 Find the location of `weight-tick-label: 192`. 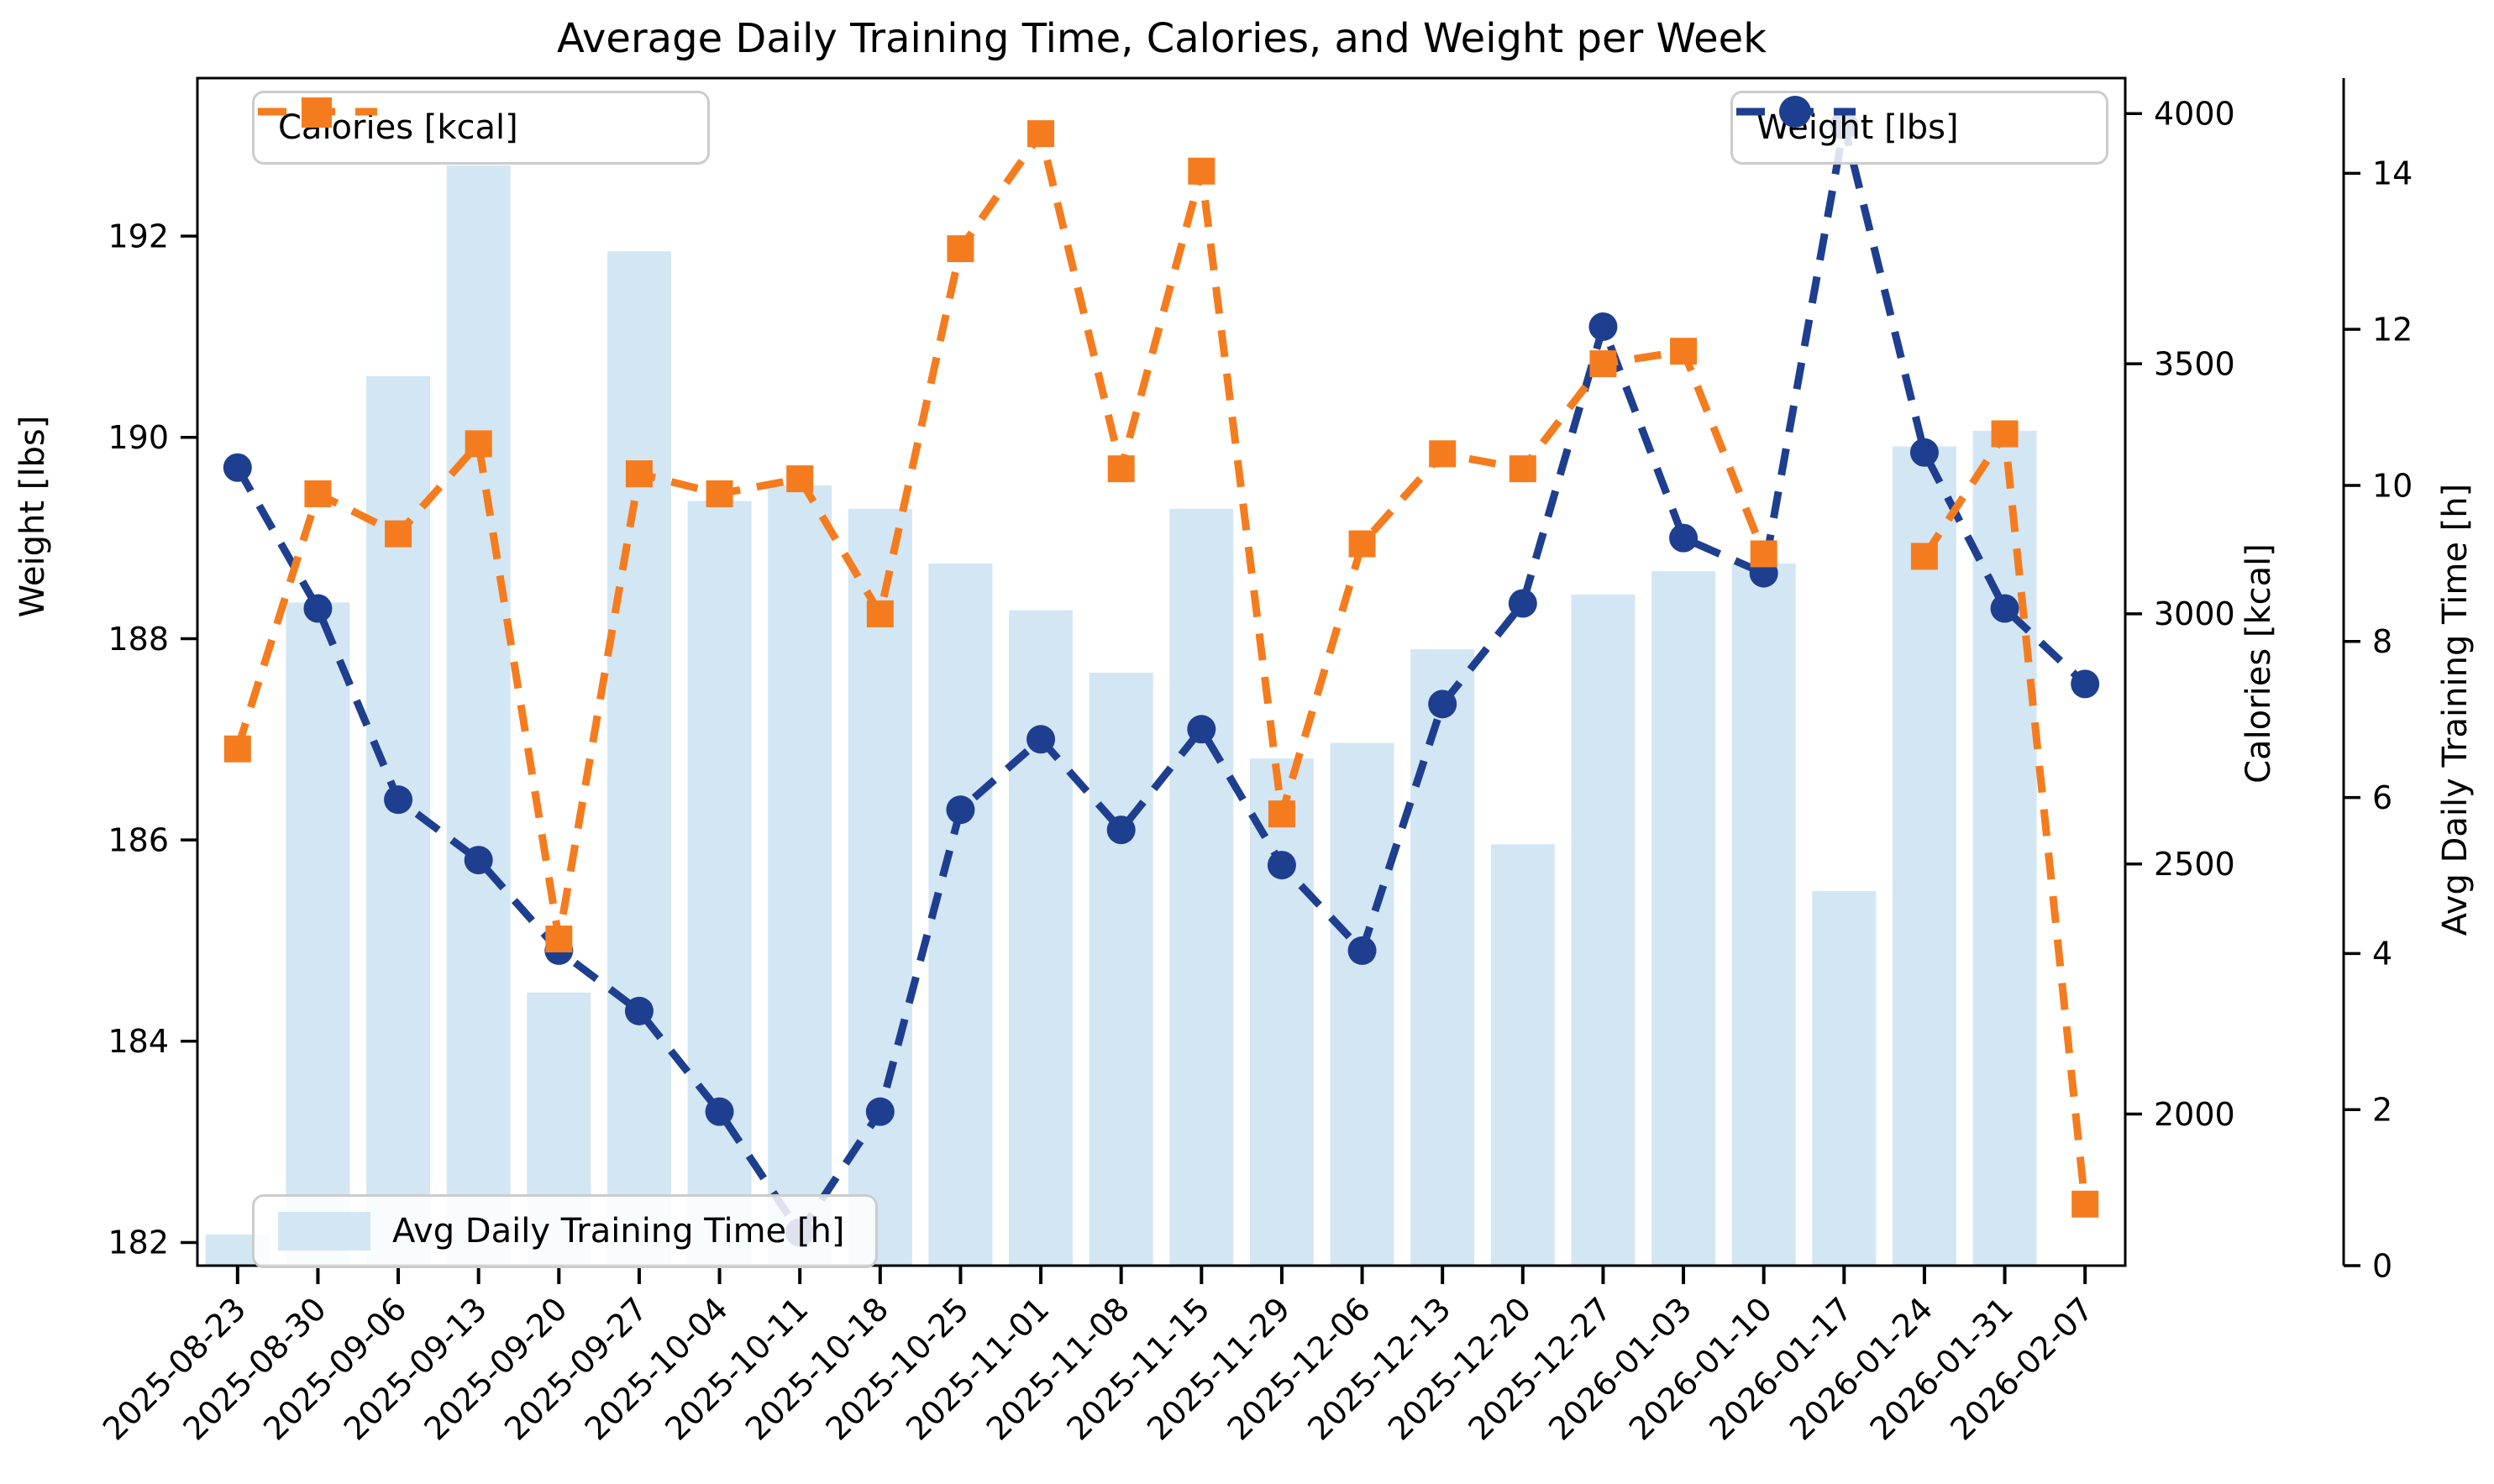

weight-tick-label: 192 is located at coordinates (139, 236).